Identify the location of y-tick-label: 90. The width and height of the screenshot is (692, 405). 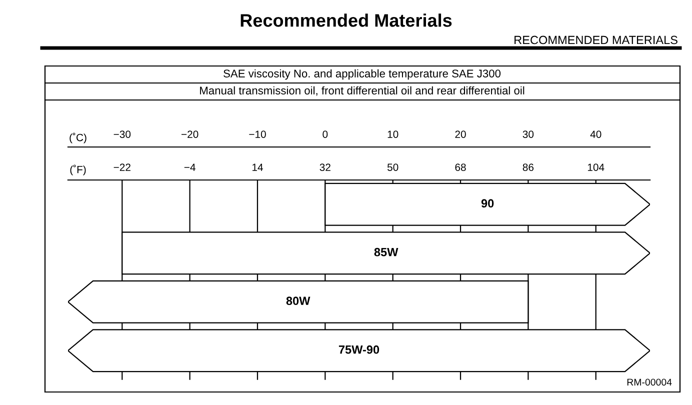
(487, 203).